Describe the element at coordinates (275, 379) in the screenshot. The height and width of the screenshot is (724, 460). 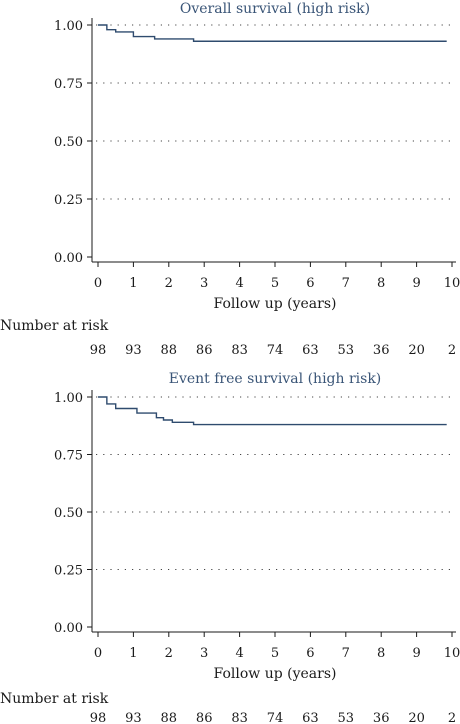
I see `chart-title: Event free survival (high risk)` at that location.